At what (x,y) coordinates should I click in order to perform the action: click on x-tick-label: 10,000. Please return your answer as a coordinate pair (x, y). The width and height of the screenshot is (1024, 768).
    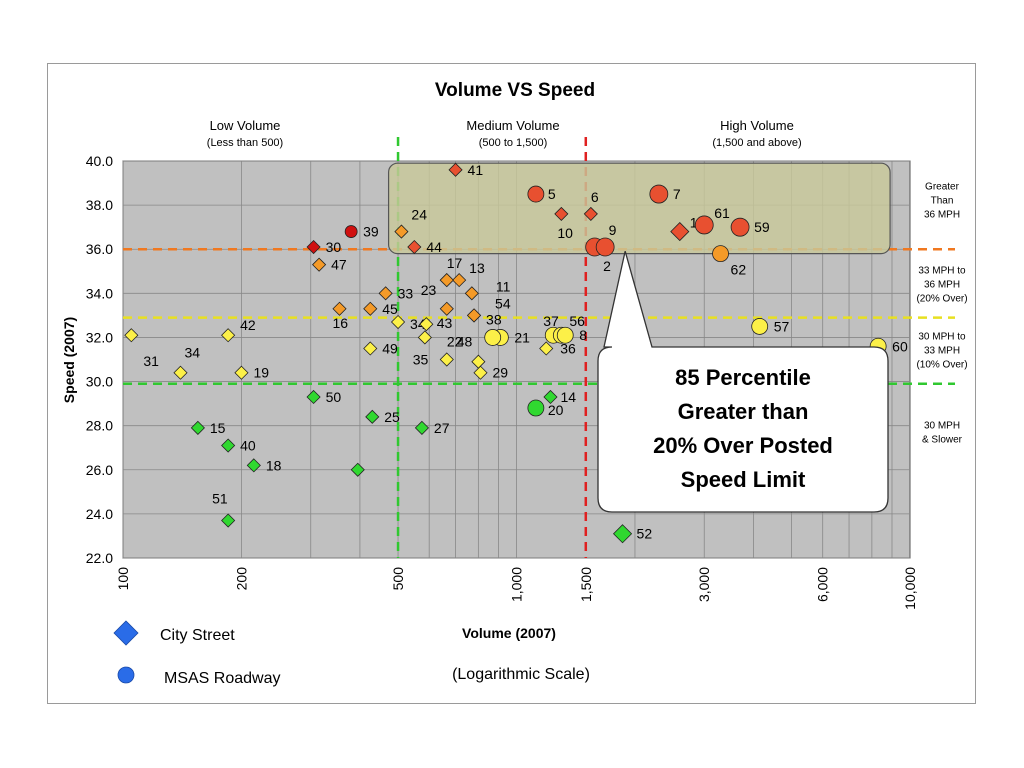
    Looking at the image, I should click on (910, 588).